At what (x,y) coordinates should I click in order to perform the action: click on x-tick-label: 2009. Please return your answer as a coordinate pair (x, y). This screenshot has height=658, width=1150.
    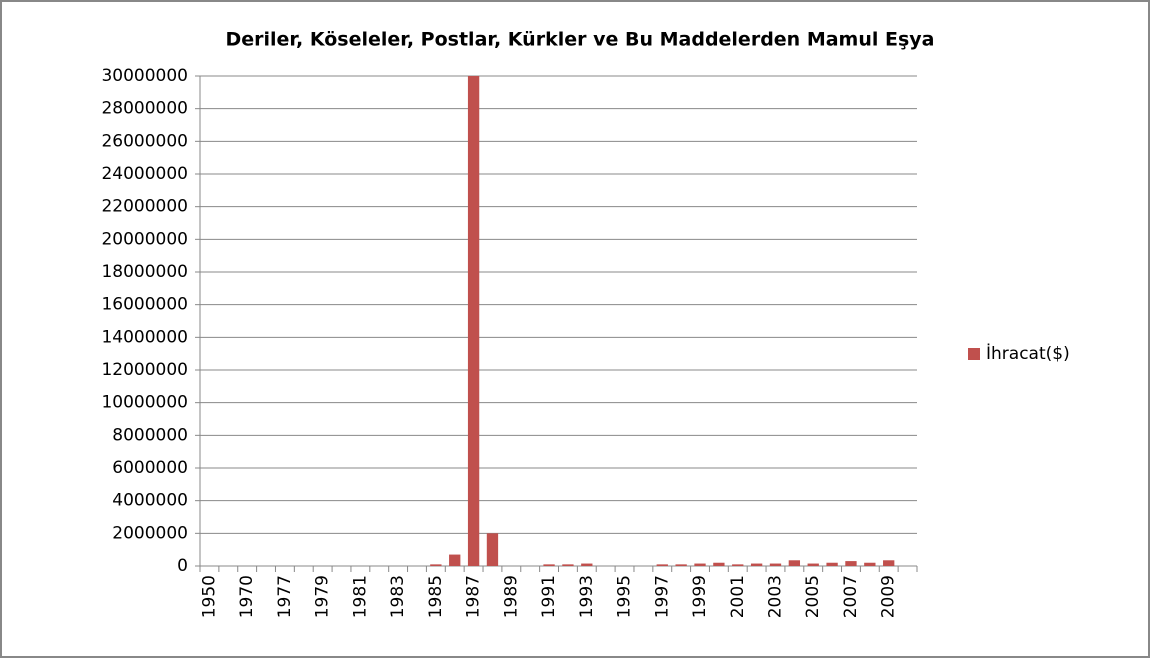
    Looking at the image, I should click on (889, 596).